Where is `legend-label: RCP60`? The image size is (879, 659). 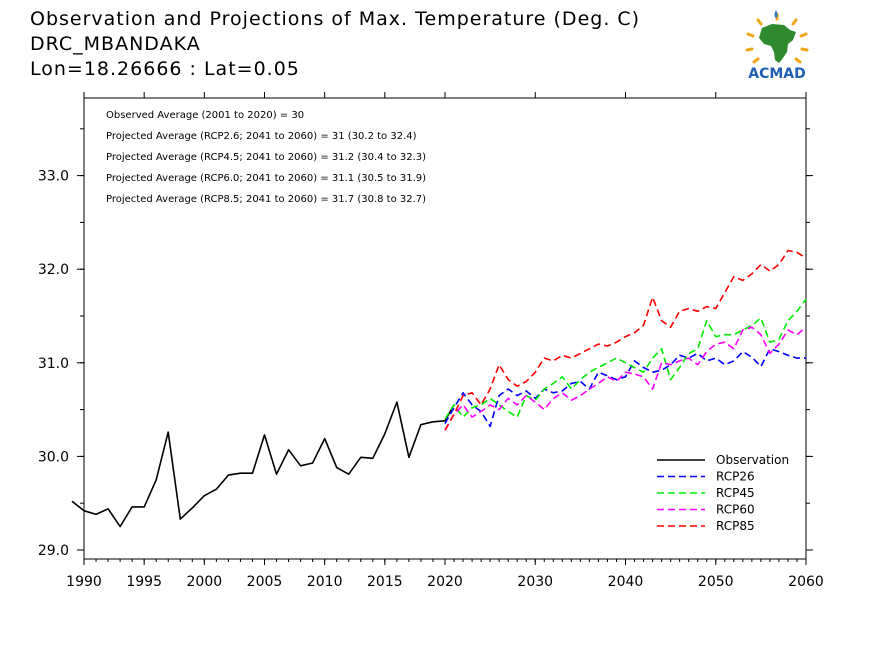 legend-label: RCP60 is located at coordinates (735, 510).